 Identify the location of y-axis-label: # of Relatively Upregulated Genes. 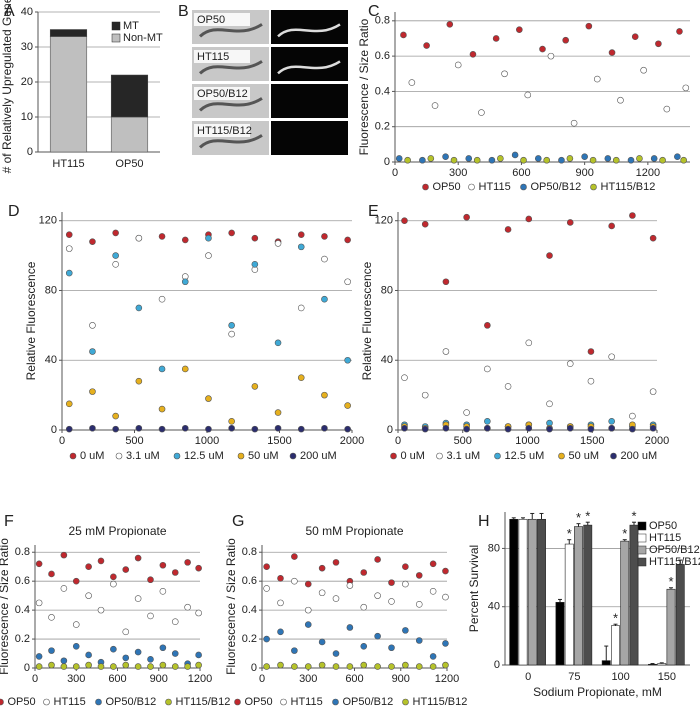
(7, 86).